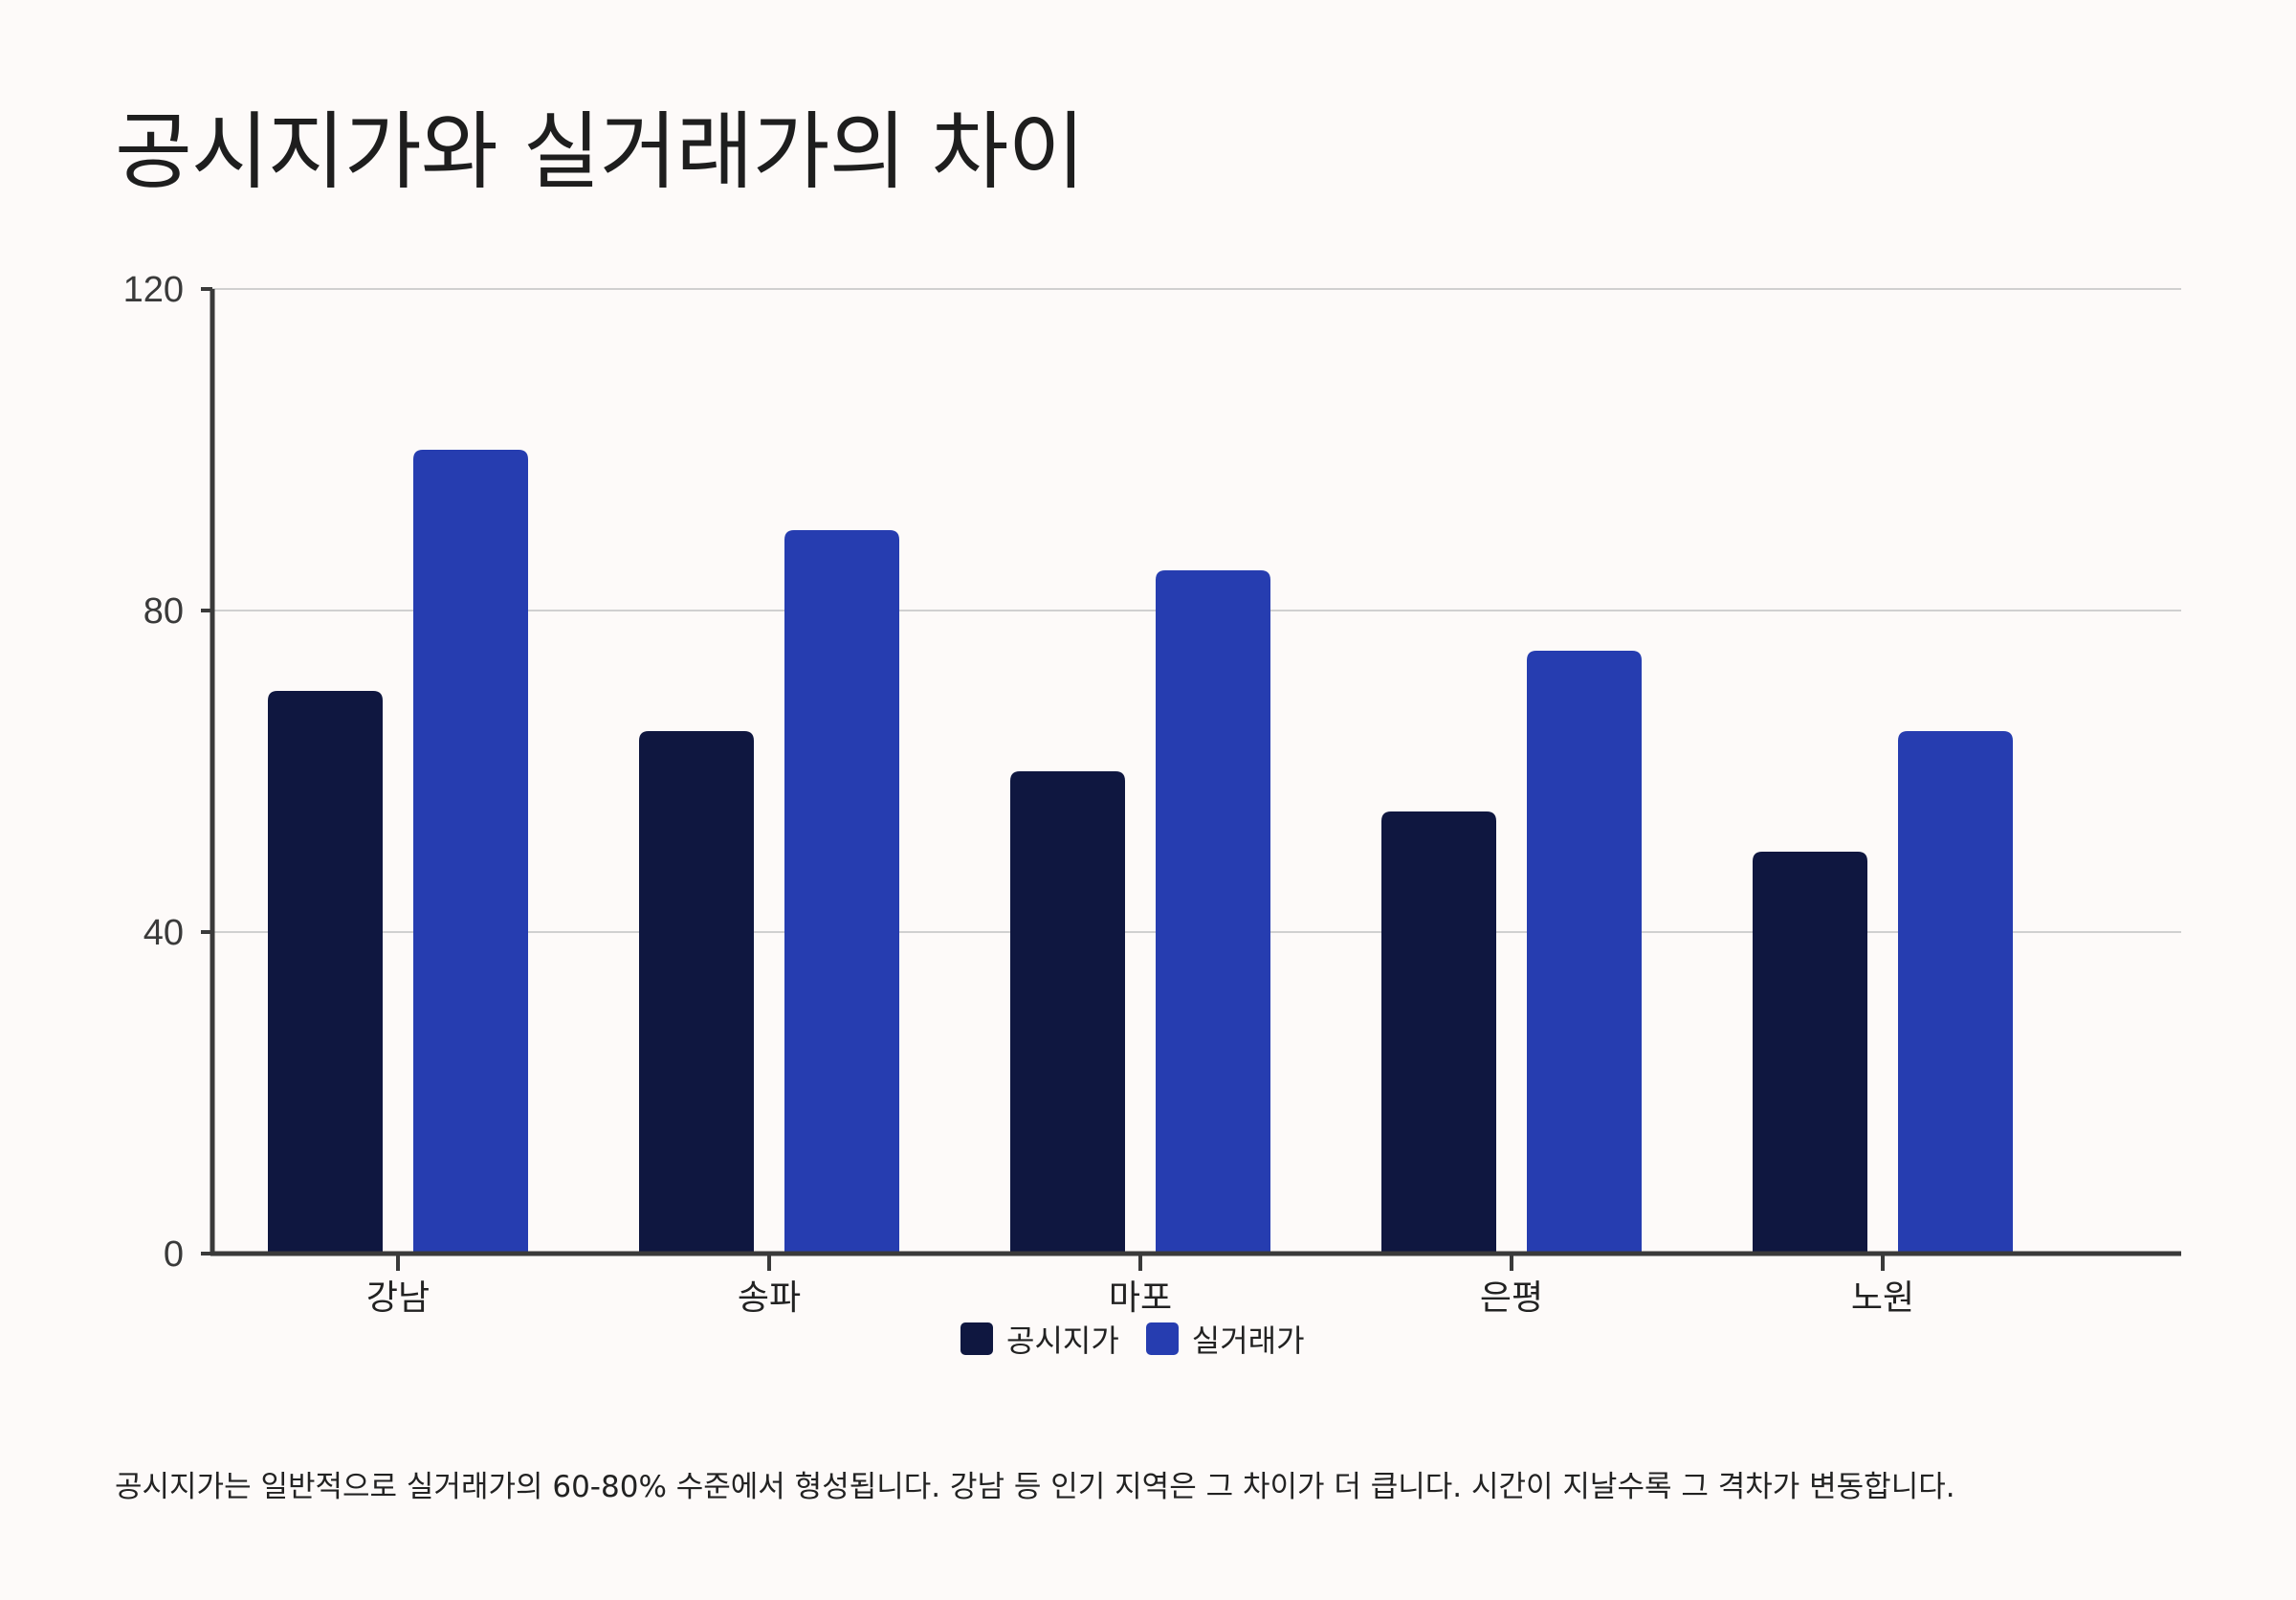  What do you see at coordinates (1141, 1298) in the screenshot?
I see `x-tick-label: 마포` at bounding box center [1141, 1298].